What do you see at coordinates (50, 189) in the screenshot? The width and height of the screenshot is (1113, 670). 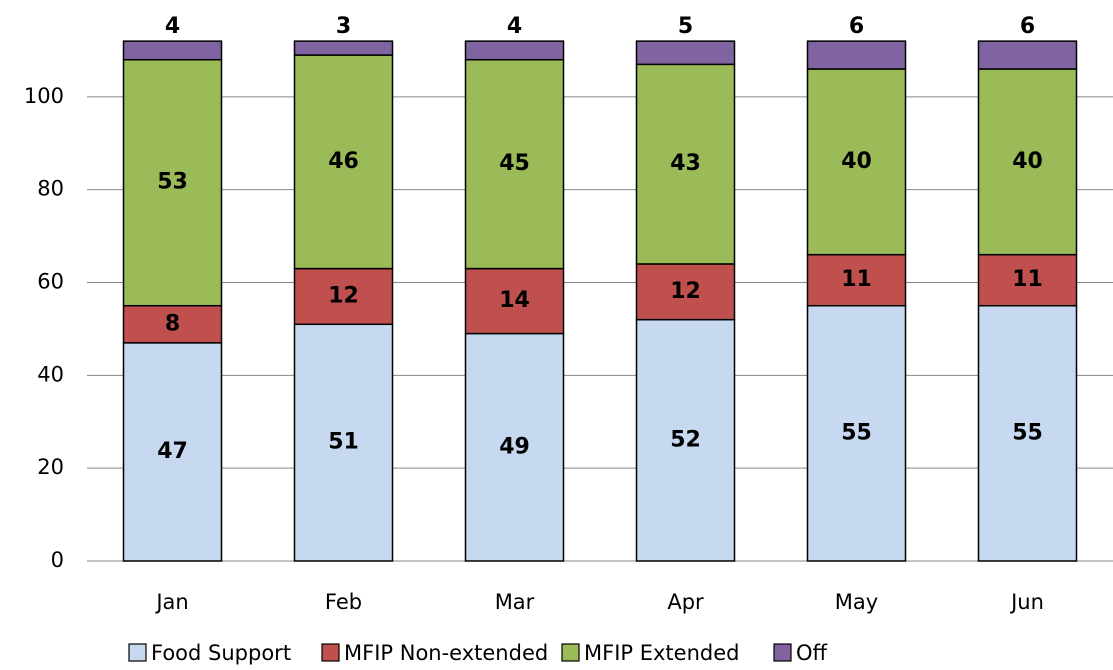 I see `y-tick-label: 80` at bounding box center [50, 189].